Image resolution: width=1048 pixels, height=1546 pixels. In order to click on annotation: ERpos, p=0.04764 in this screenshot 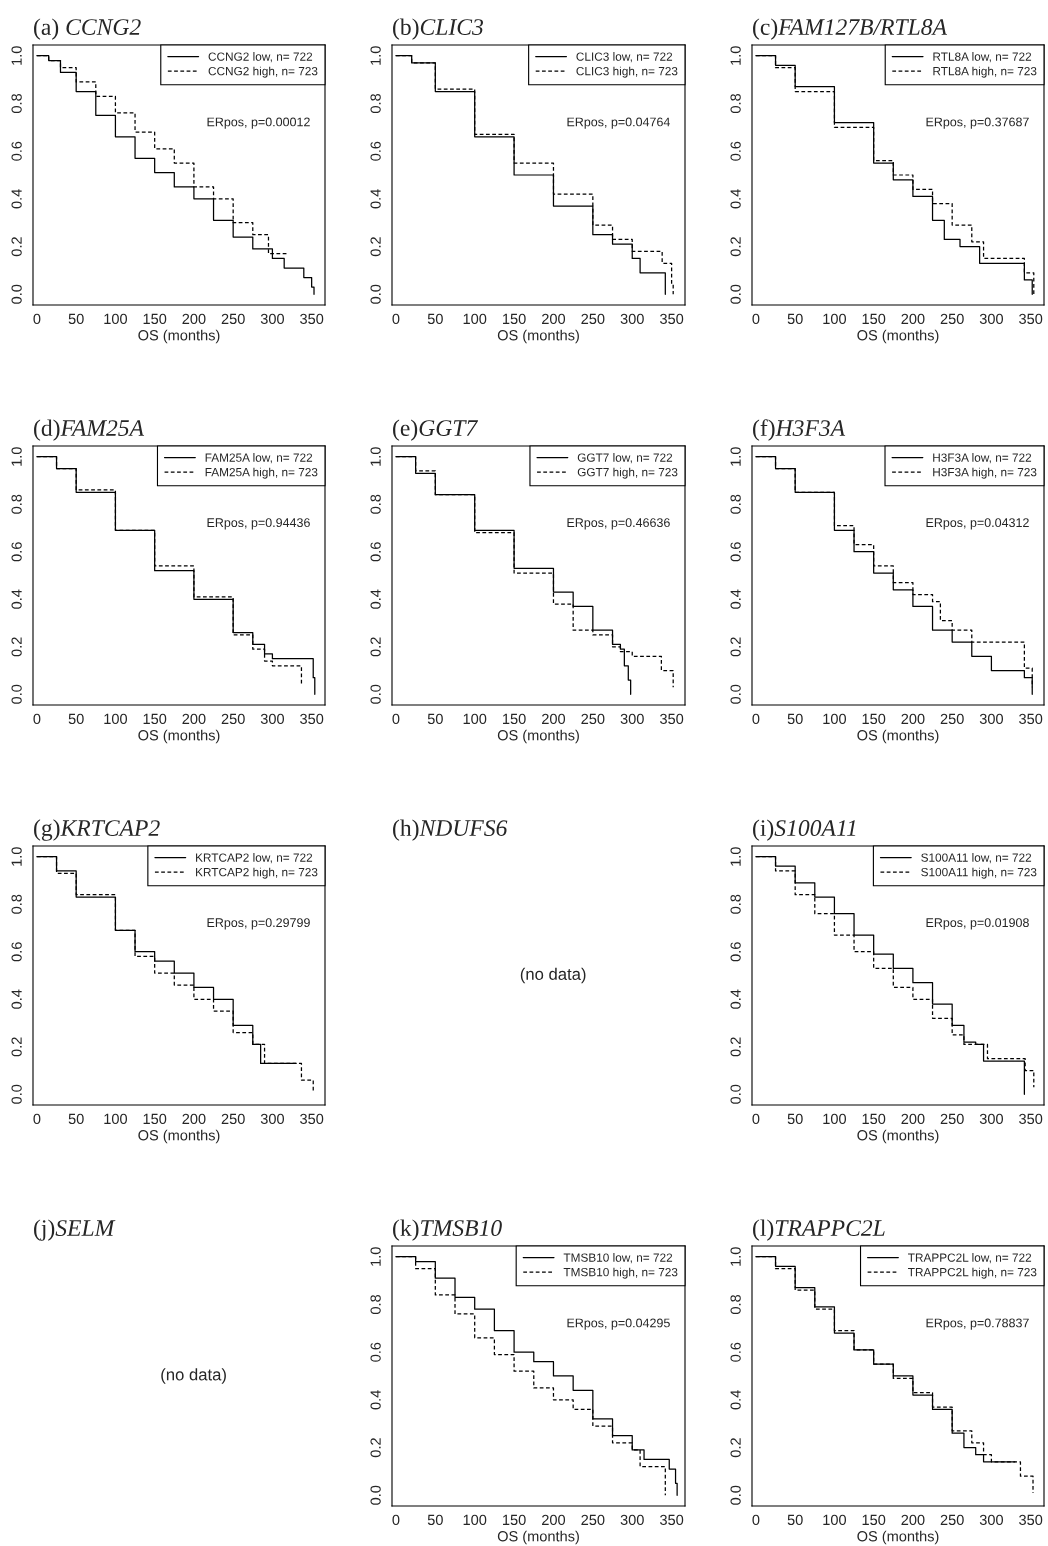, I will do `click(618, 123)`.